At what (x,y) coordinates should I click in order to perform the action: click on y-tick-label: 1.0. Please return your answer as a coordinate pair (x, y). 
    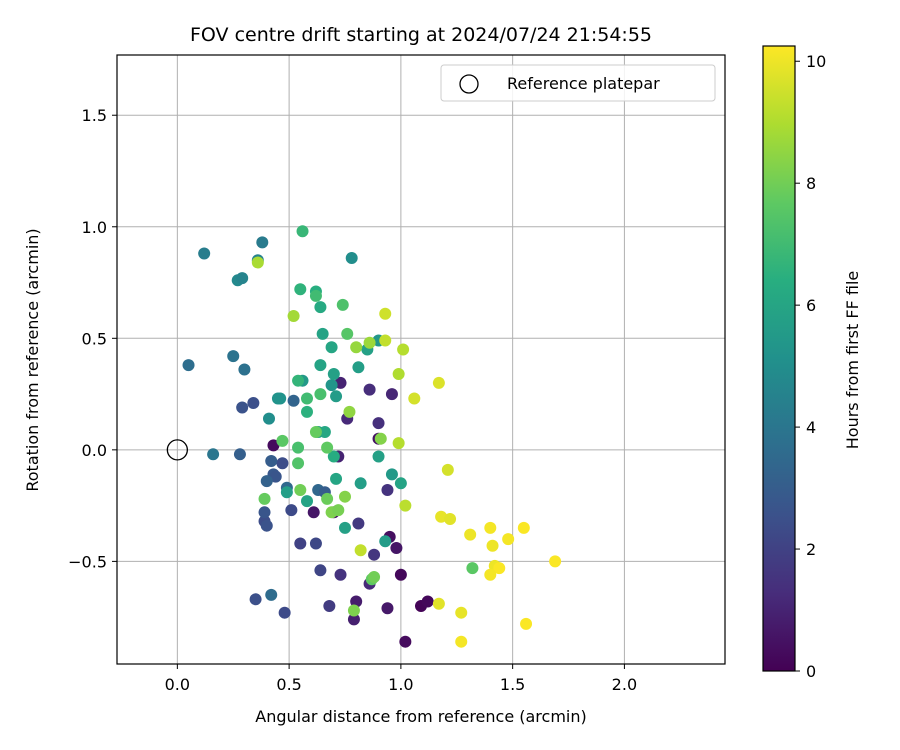
    Looking at the image, I should click on (94, 227).